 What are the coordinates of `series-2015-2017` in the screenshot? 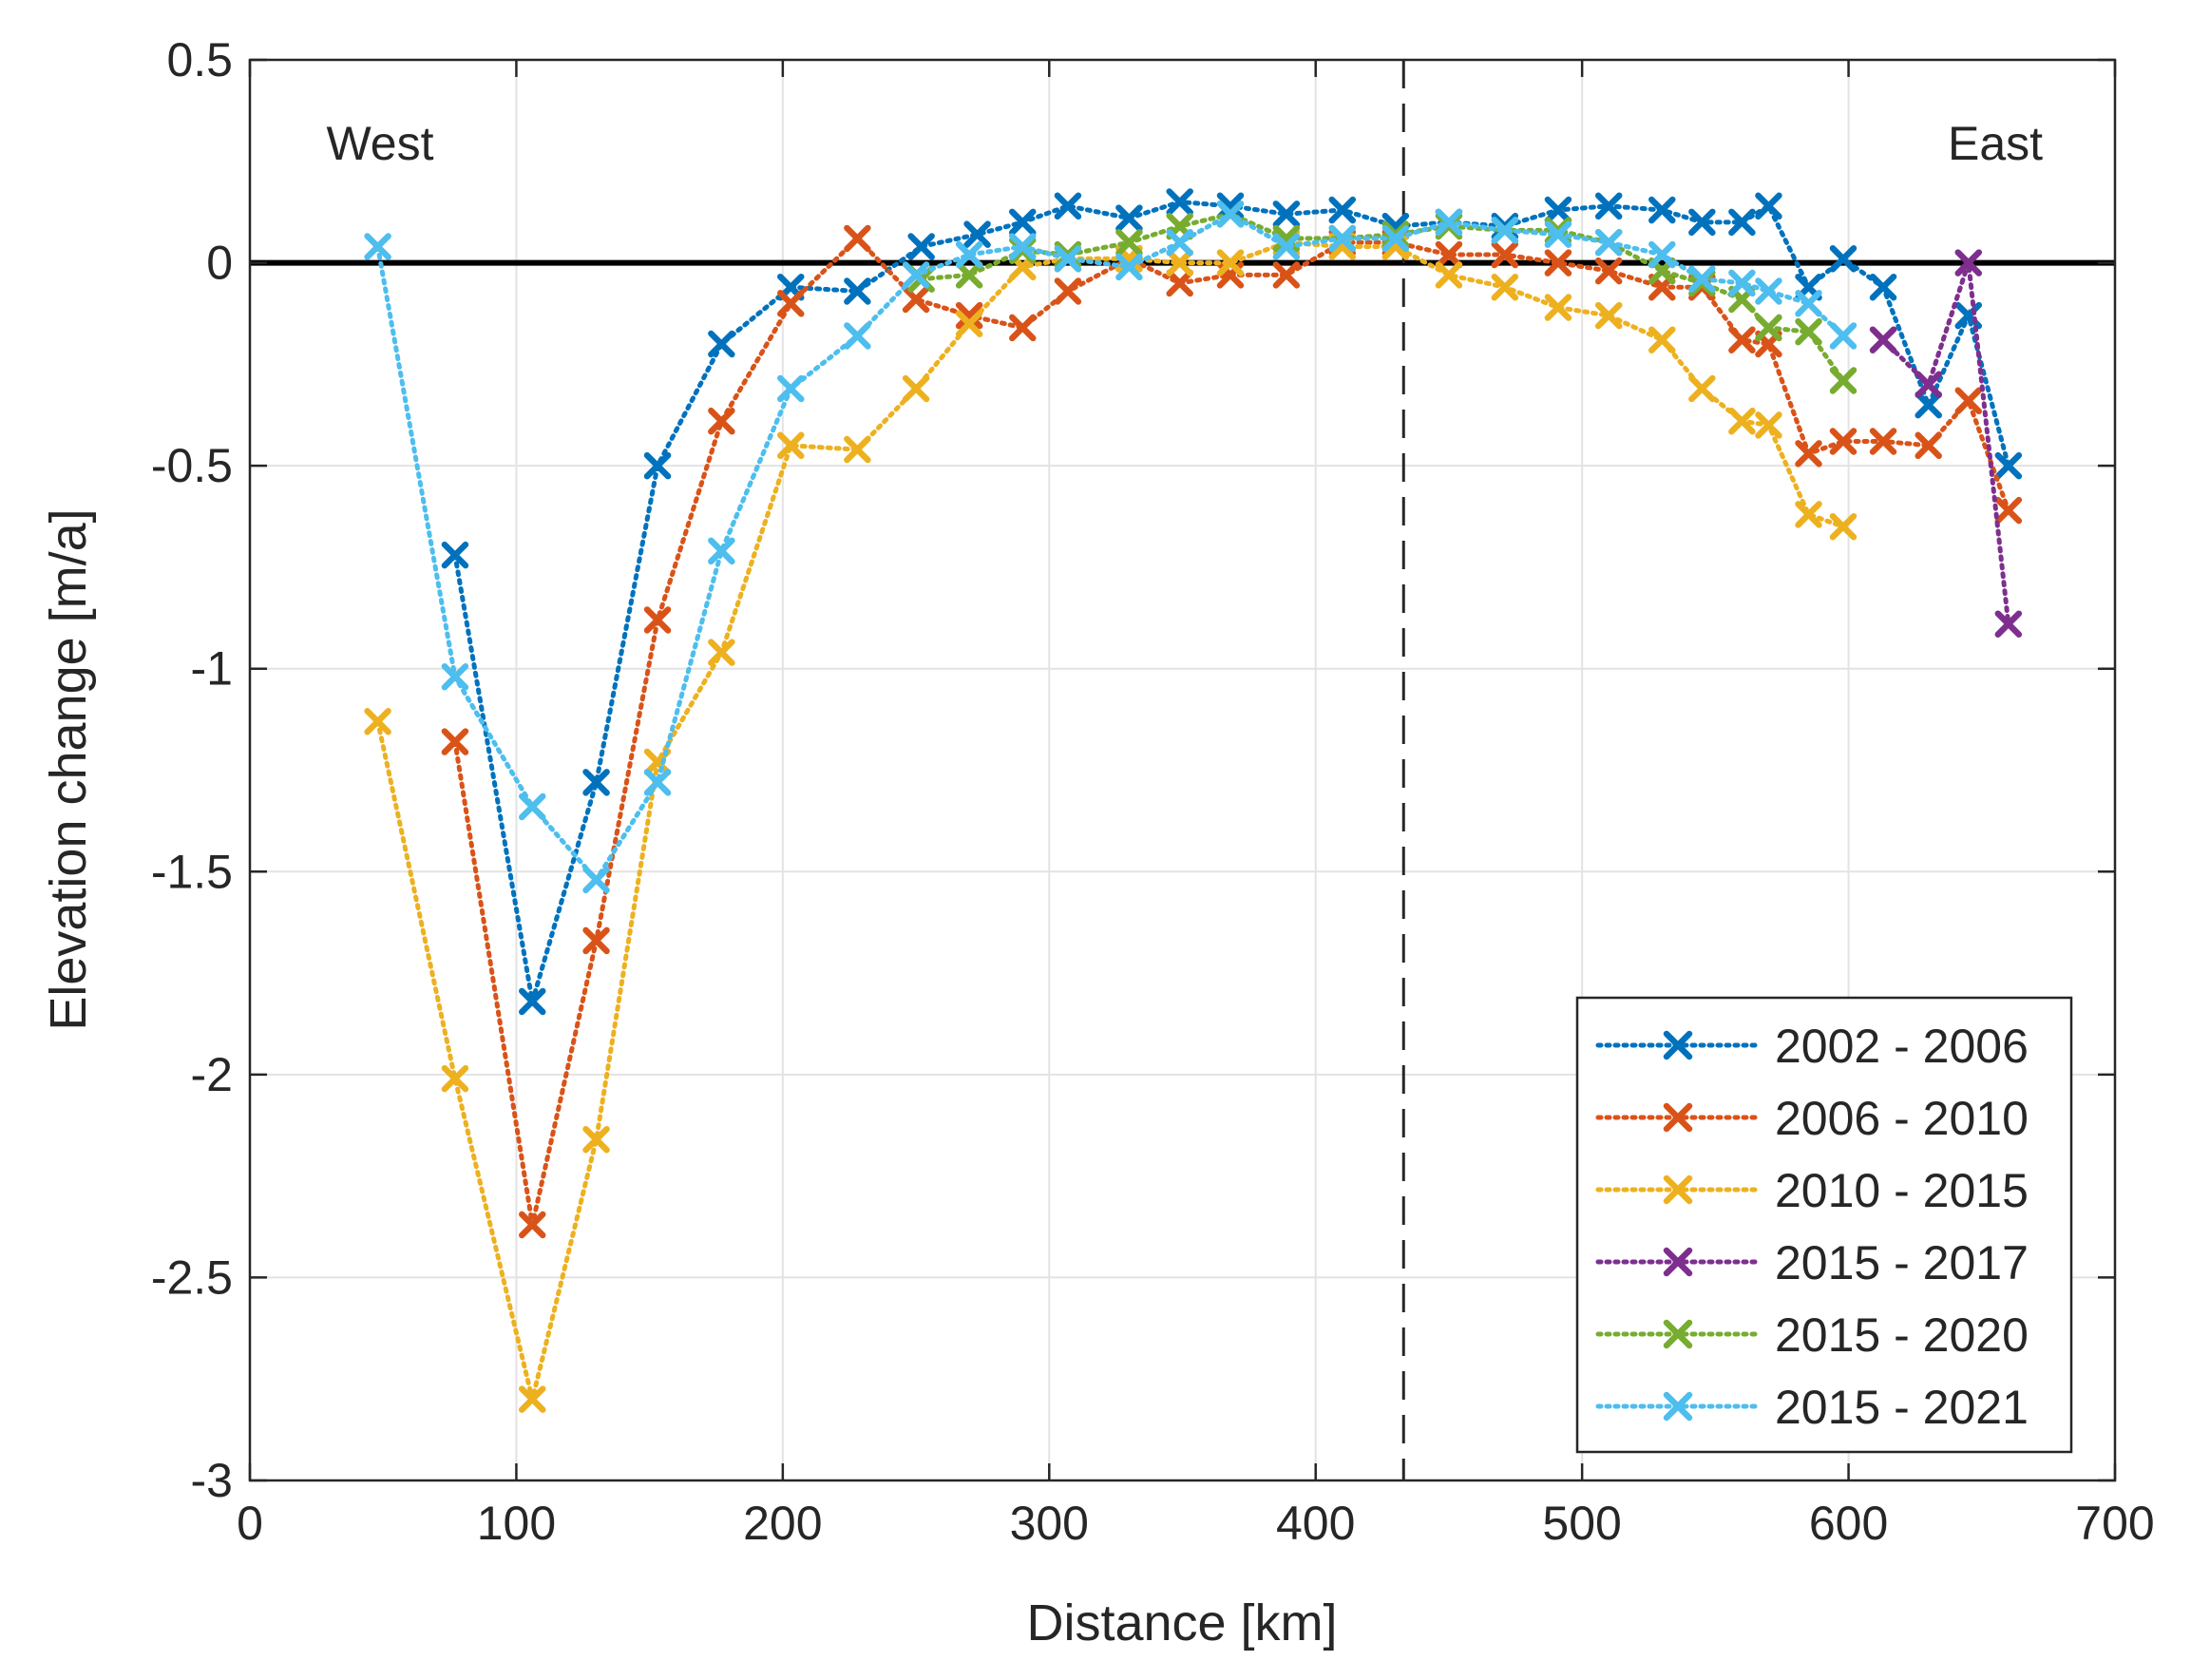 It's located at (1946, 443).